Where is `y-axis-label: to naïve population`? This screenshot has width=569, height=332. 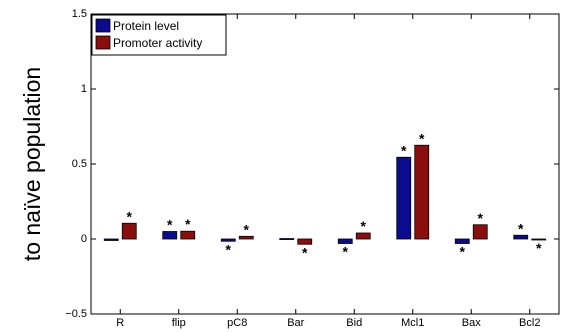
y-axis-label: to naïve population is located at coordinates (32, 164).